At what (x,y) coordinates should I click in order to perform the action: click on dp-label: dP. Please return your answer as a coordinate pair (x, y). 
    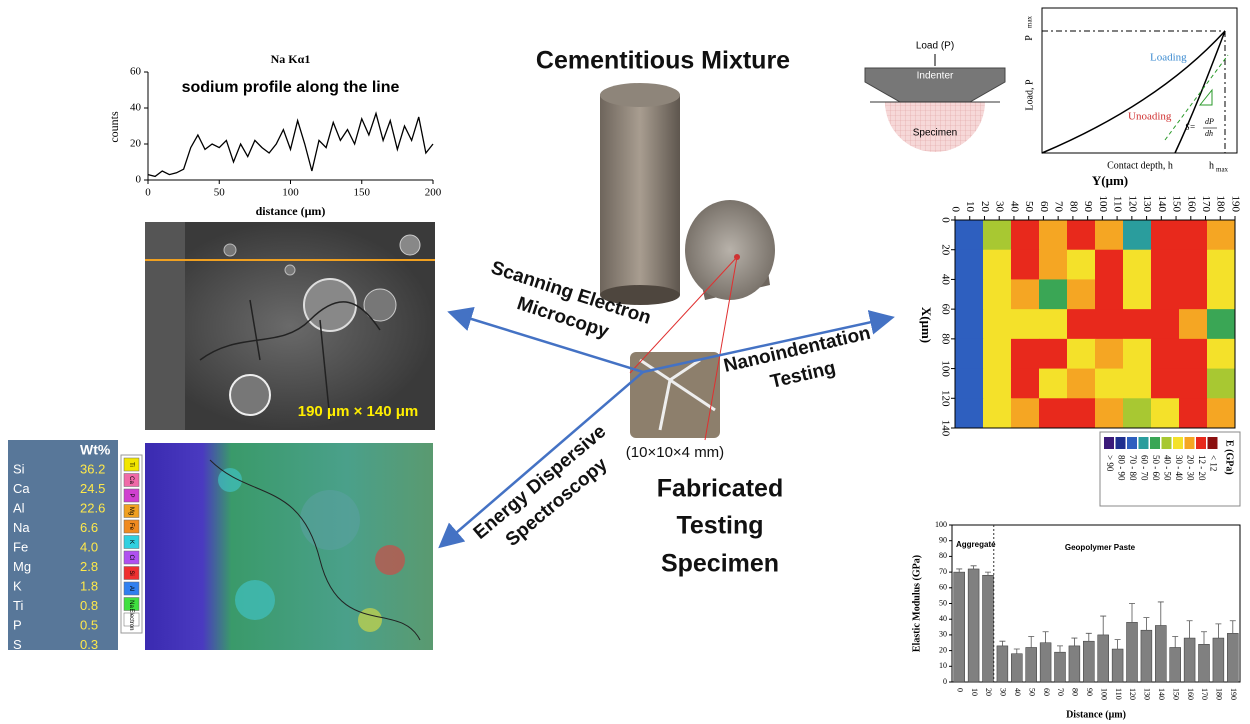
    Looking at the image, I should click on (1209, 121).